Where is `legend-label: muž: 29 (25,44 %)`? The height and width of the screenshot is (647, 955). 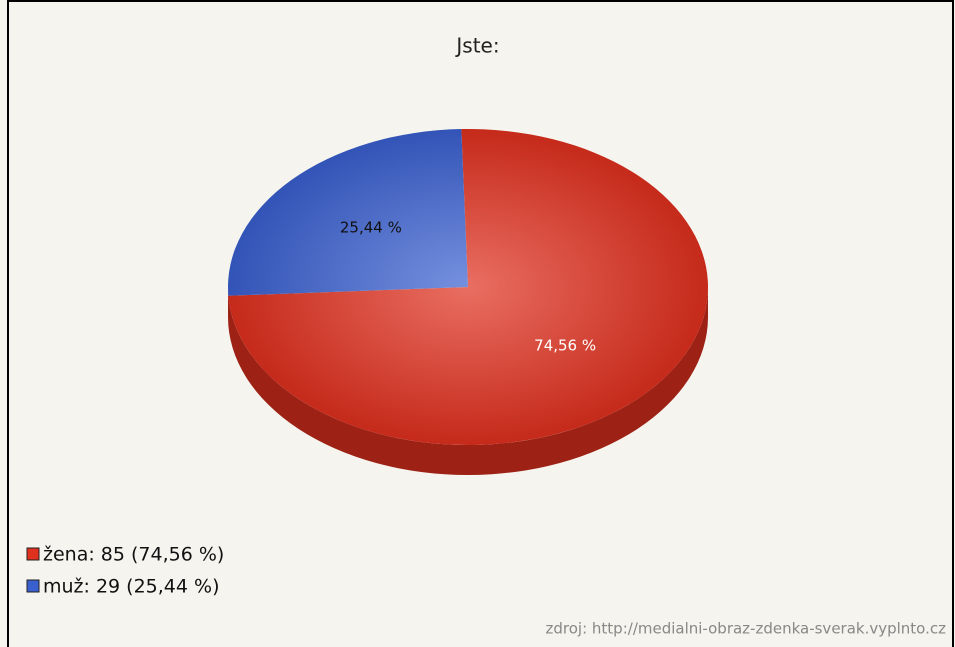 legend-label: muž: 29 (25,44 %) is located at coordinates (131, 587).